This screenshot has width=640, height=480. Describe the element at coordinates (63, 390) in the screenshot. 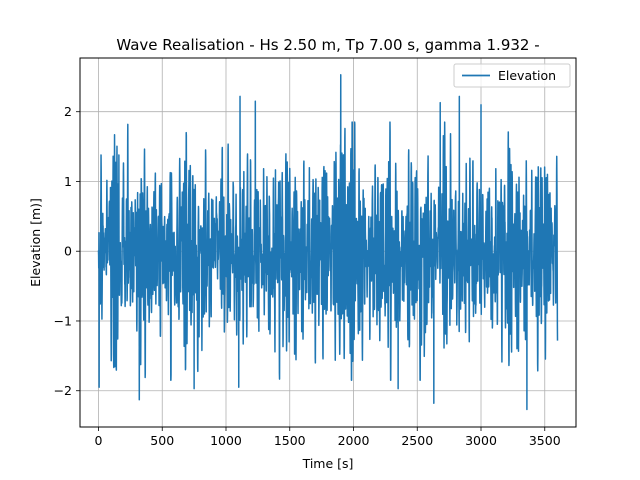

I see `y-tick-label: −2` at that location.